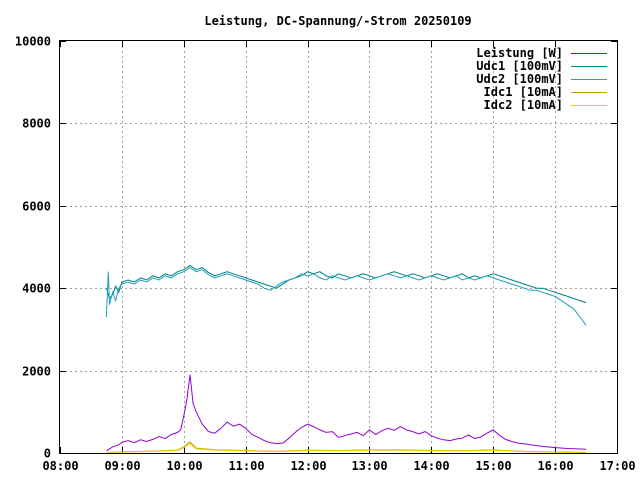 The width and height of the screenshot is (640, 480). I want to click on chart-title: Leistung, DC-Spannung/-Strom 20250109, so click(337, 21).